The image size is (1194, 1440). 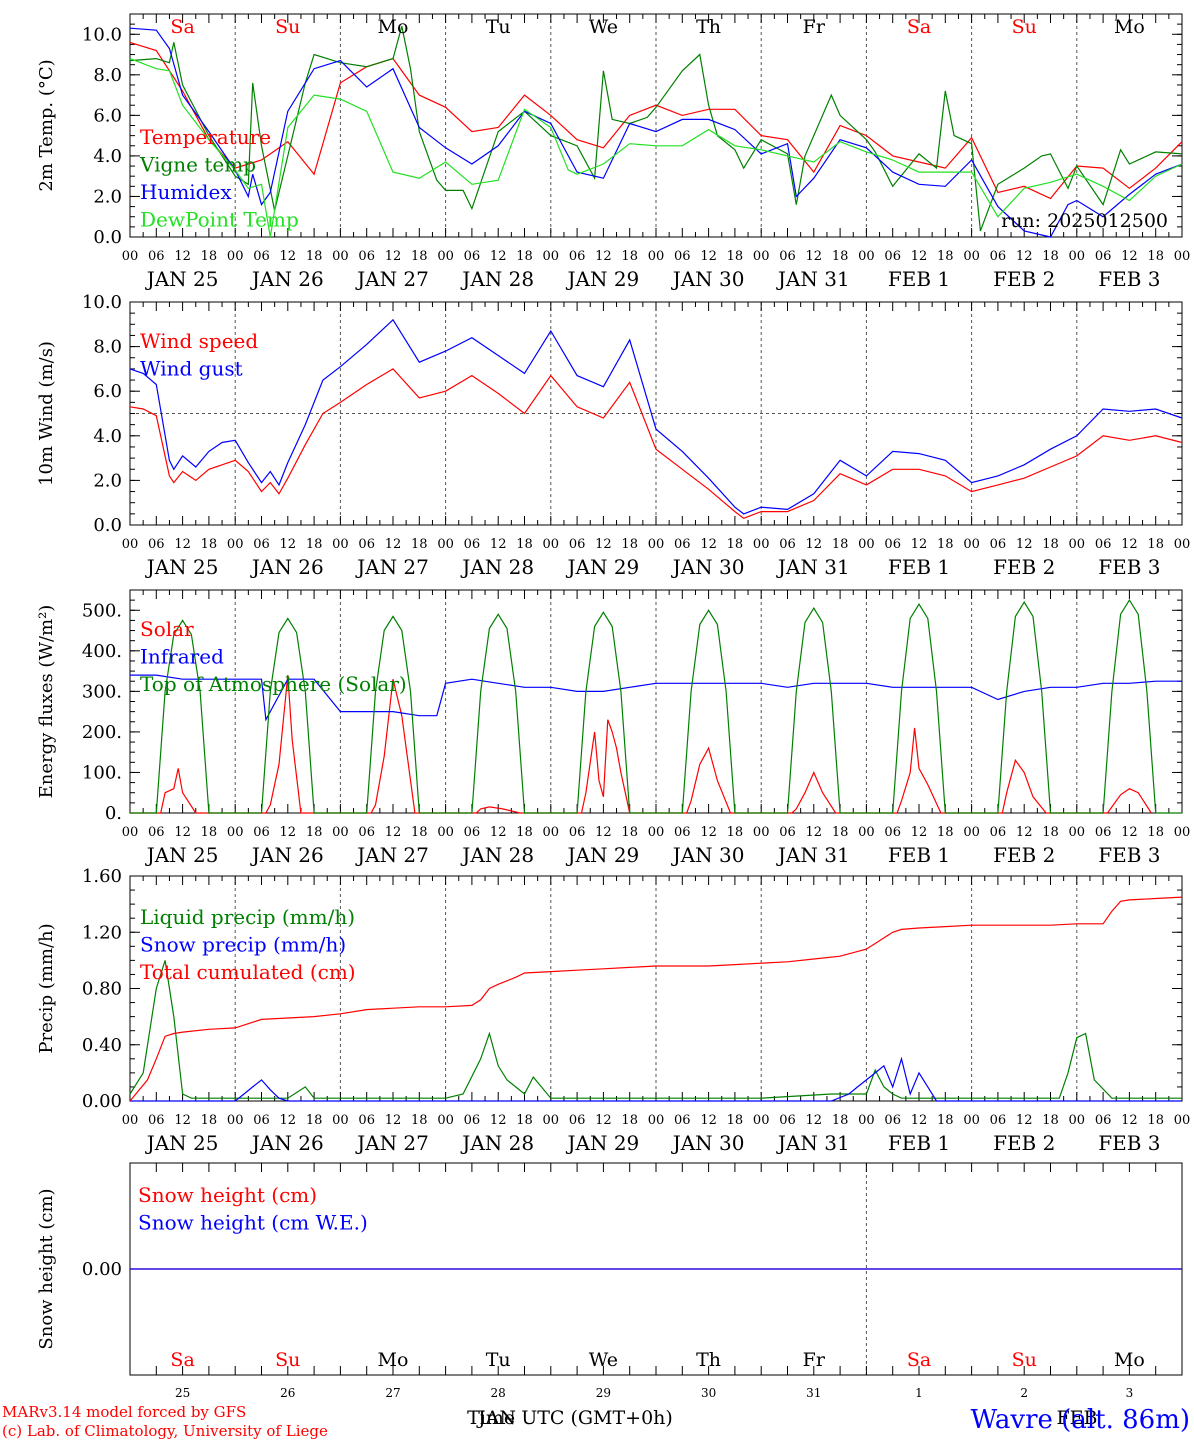 What do you see at coordinates (603, 567) in the screenshot?
I see `date-label: JAN 29` at bounding box center [603, 567].